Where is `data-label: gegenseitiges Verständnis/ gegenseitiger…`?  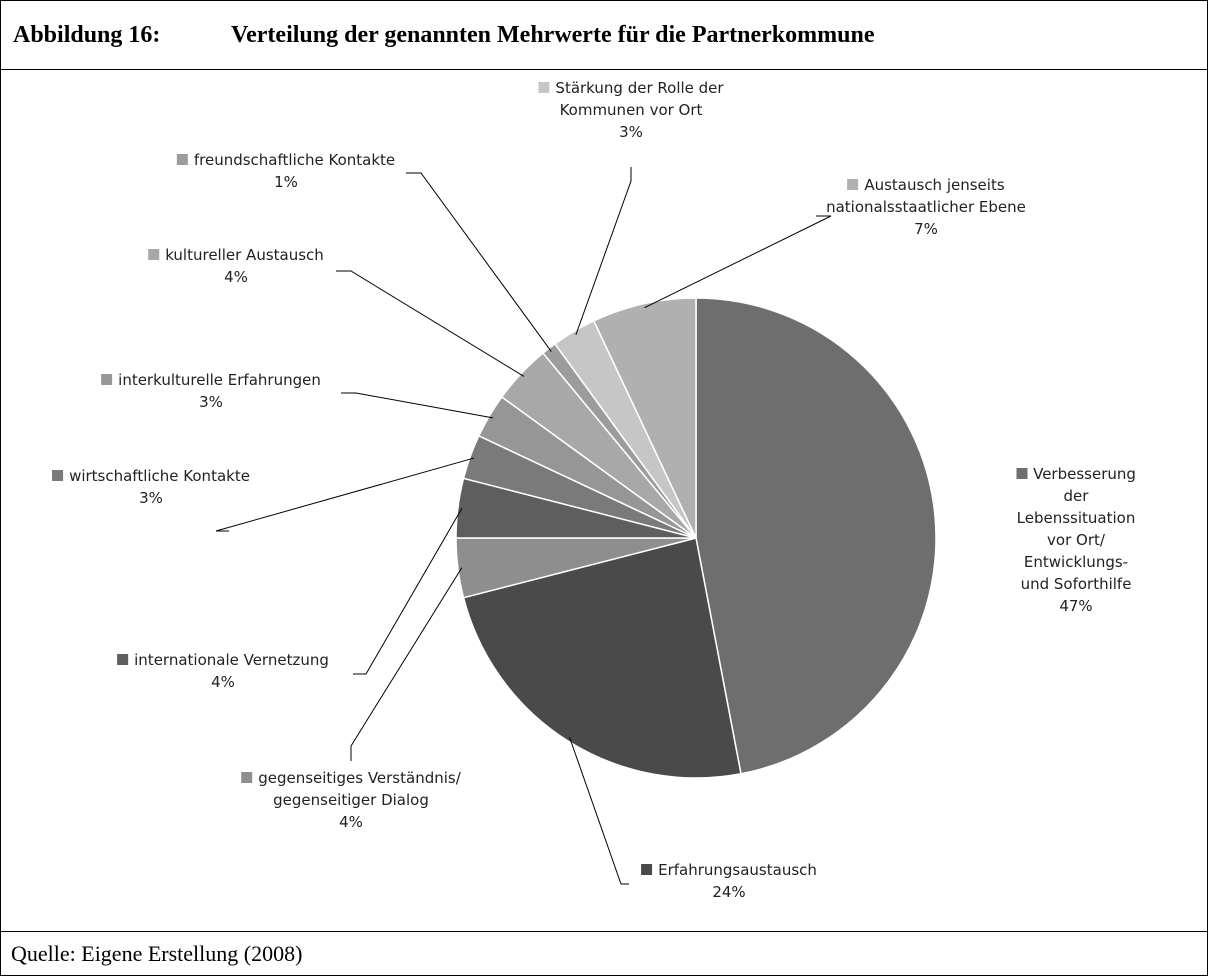
data-label: gegenseitiges Verständnis/ gegenseitiger… is located at coordinates (351, 800).